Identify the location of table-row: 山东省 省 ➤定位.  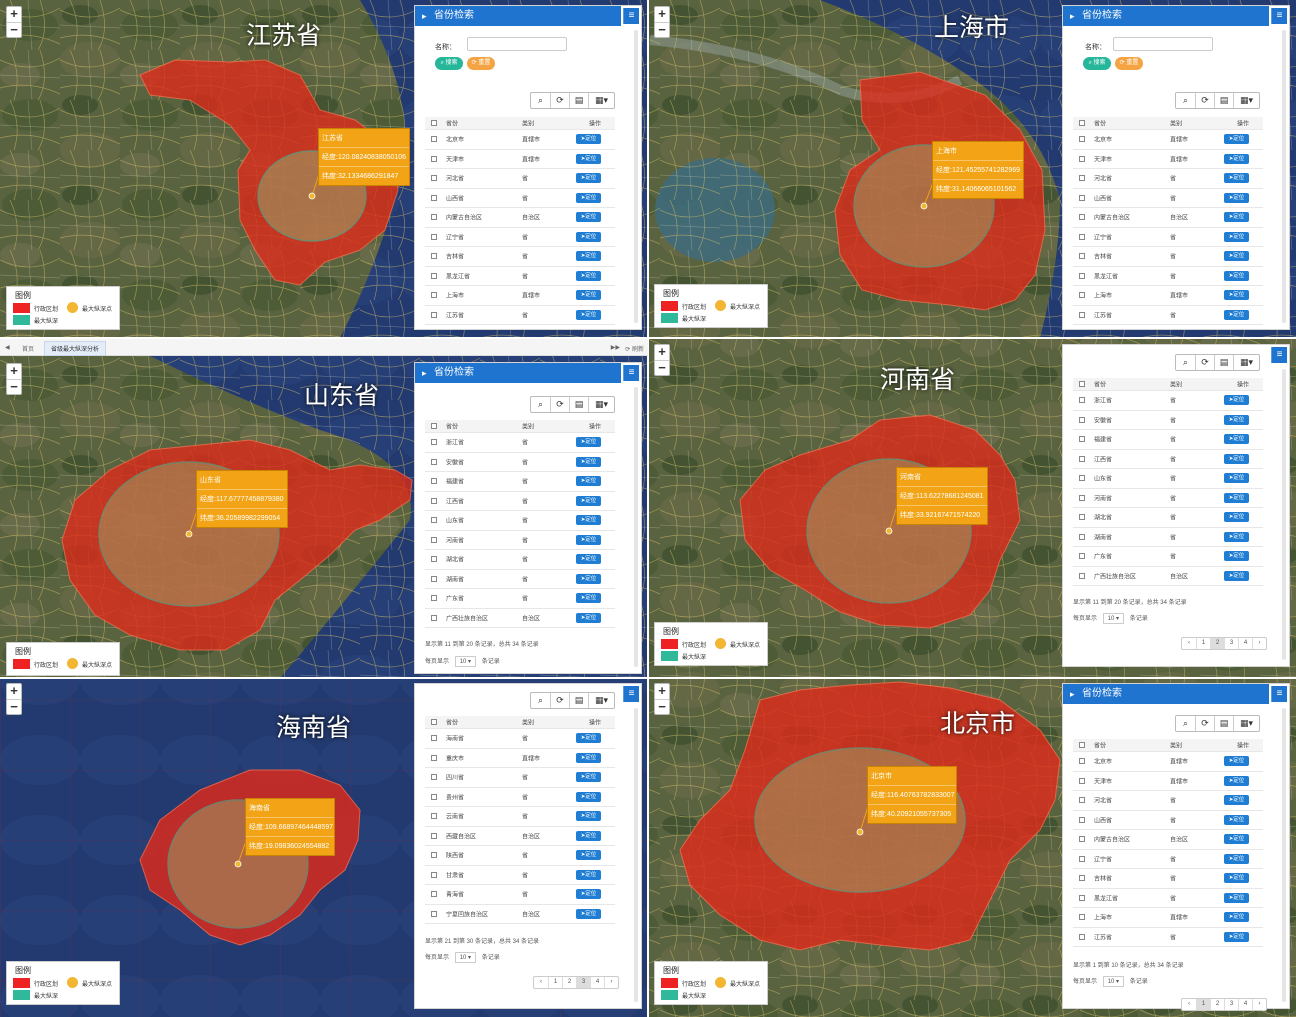
(1168, 479).